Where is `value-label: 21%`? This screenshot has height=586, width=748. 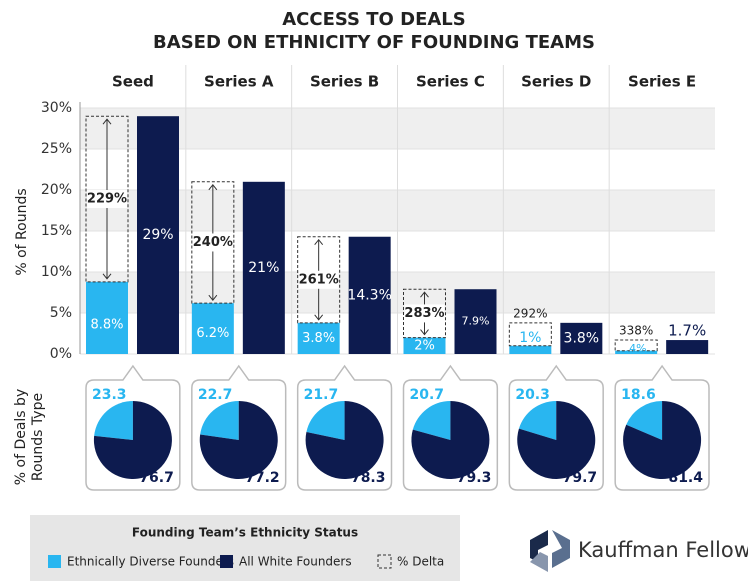
value-label: 21% is located at coordinates (263, 268).